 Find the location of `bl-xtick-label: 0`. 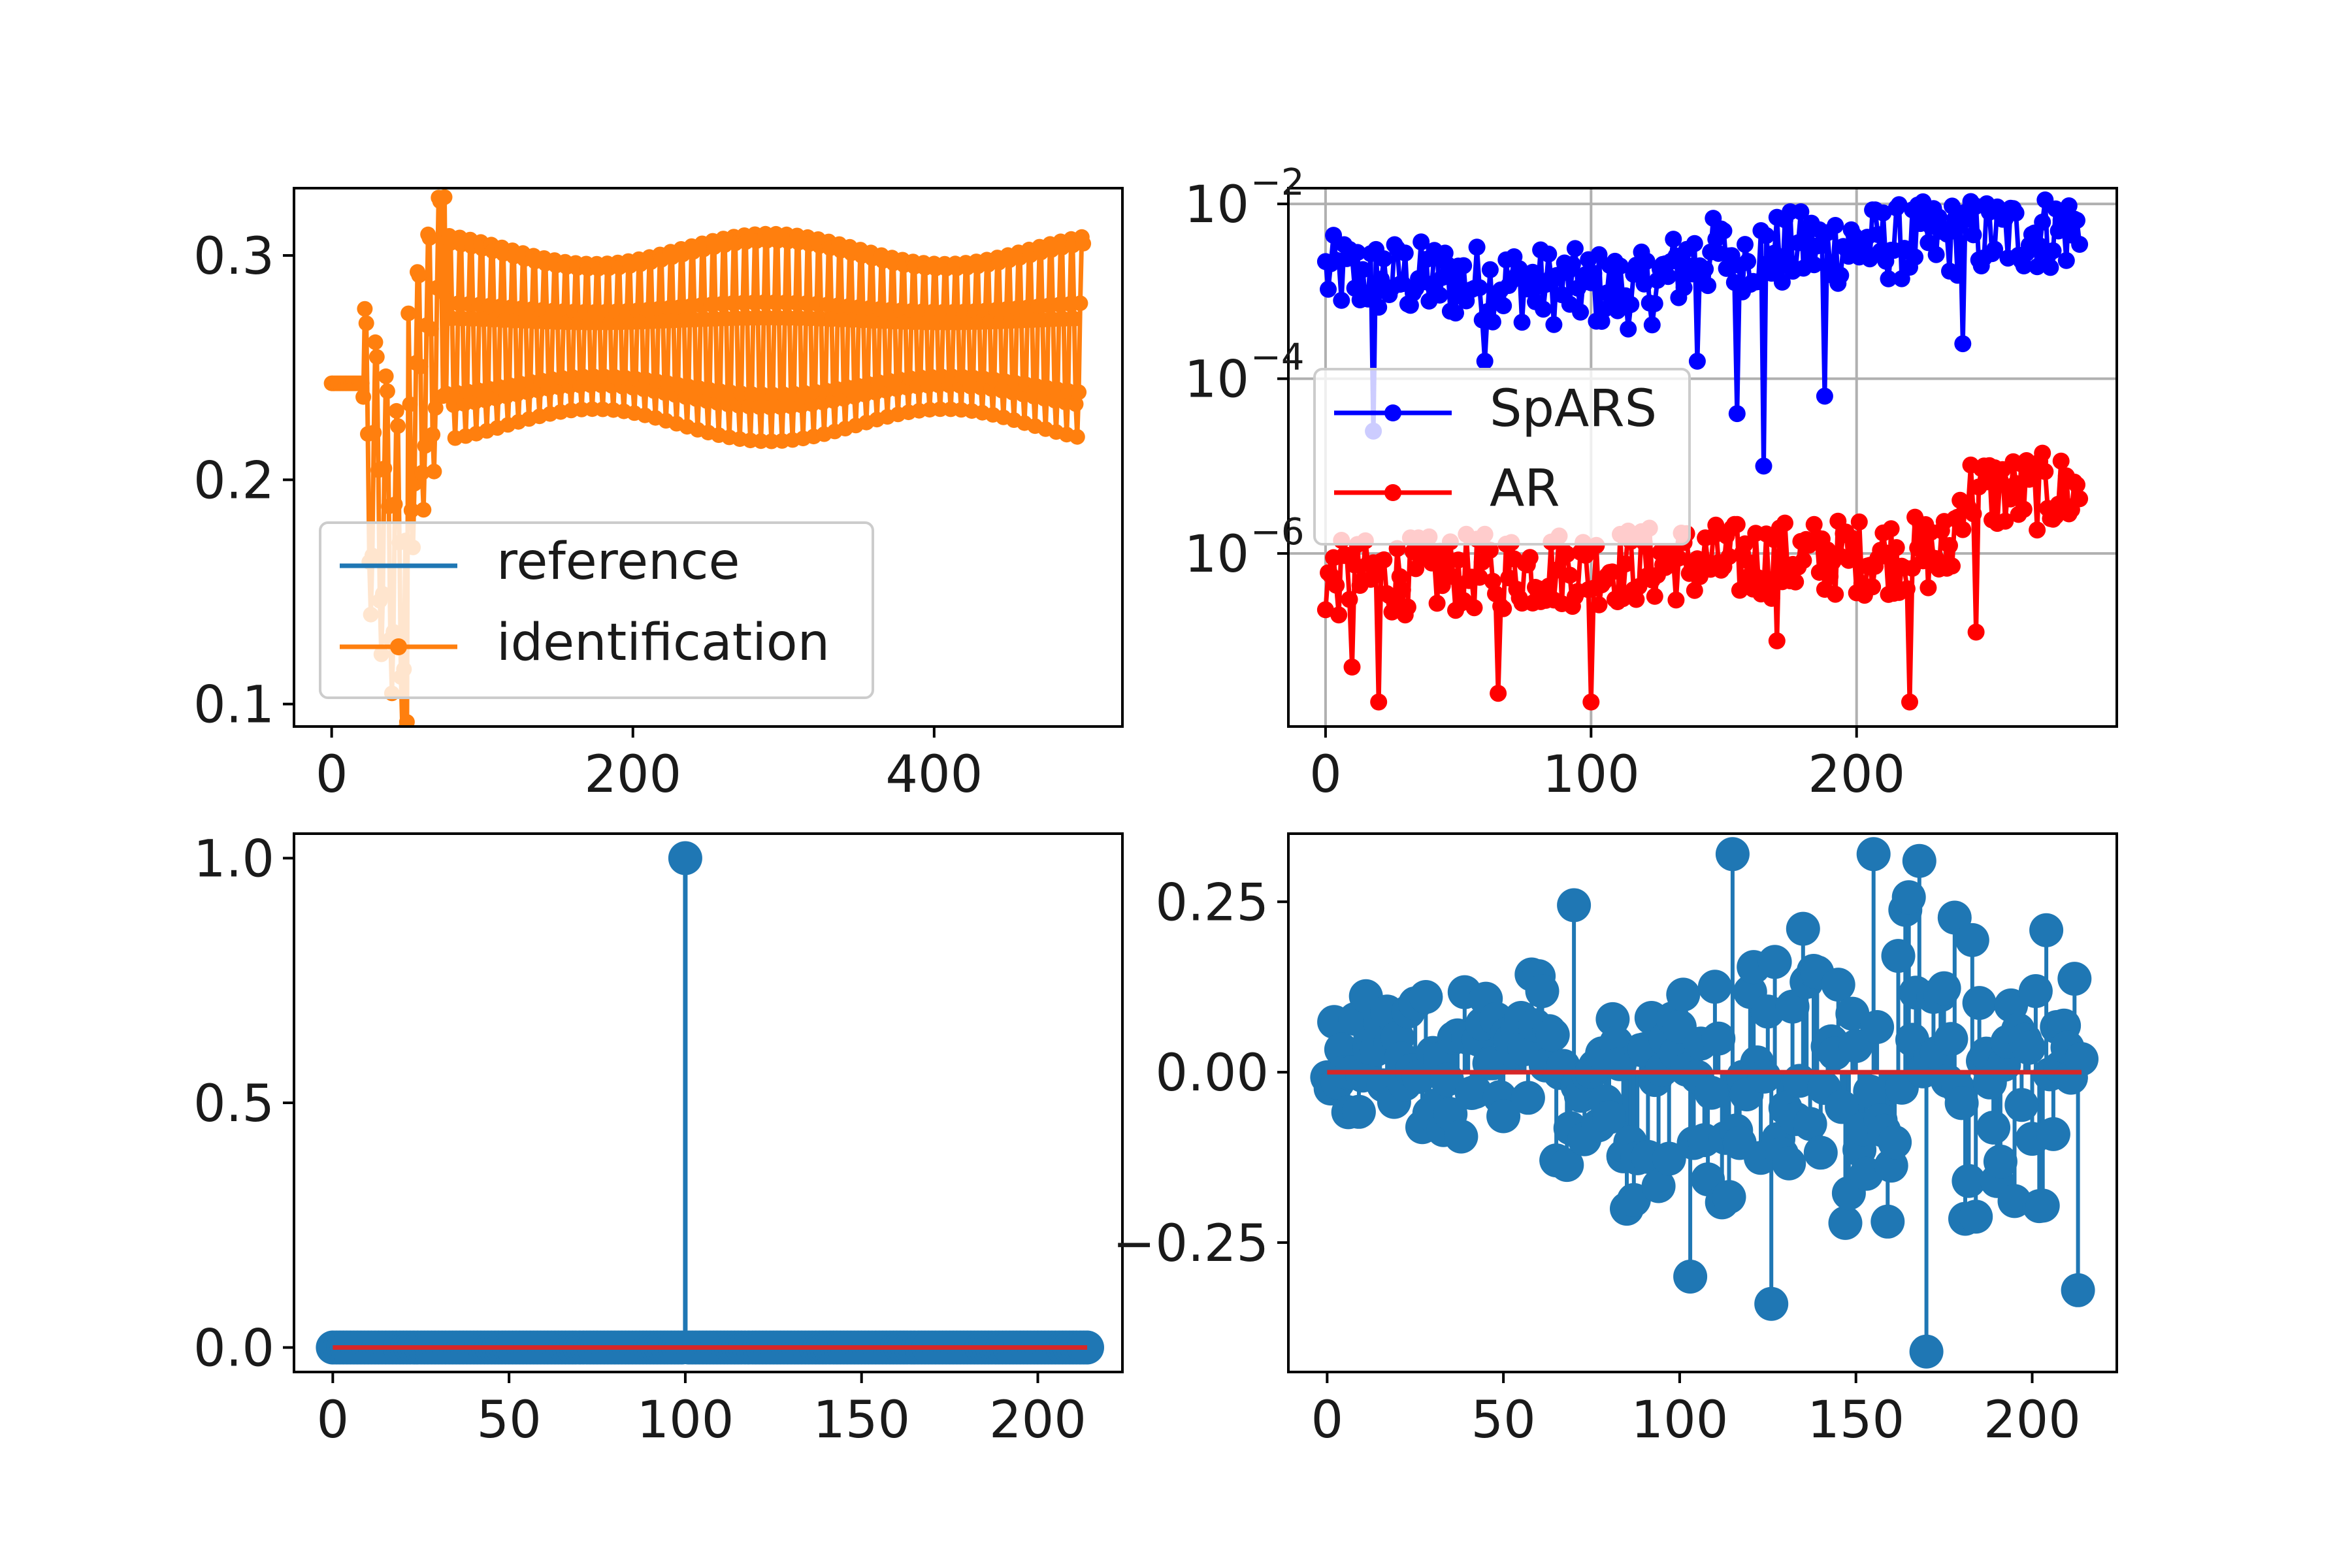

bl-xtick-label: 0 is located at coordinates (333, 1420).